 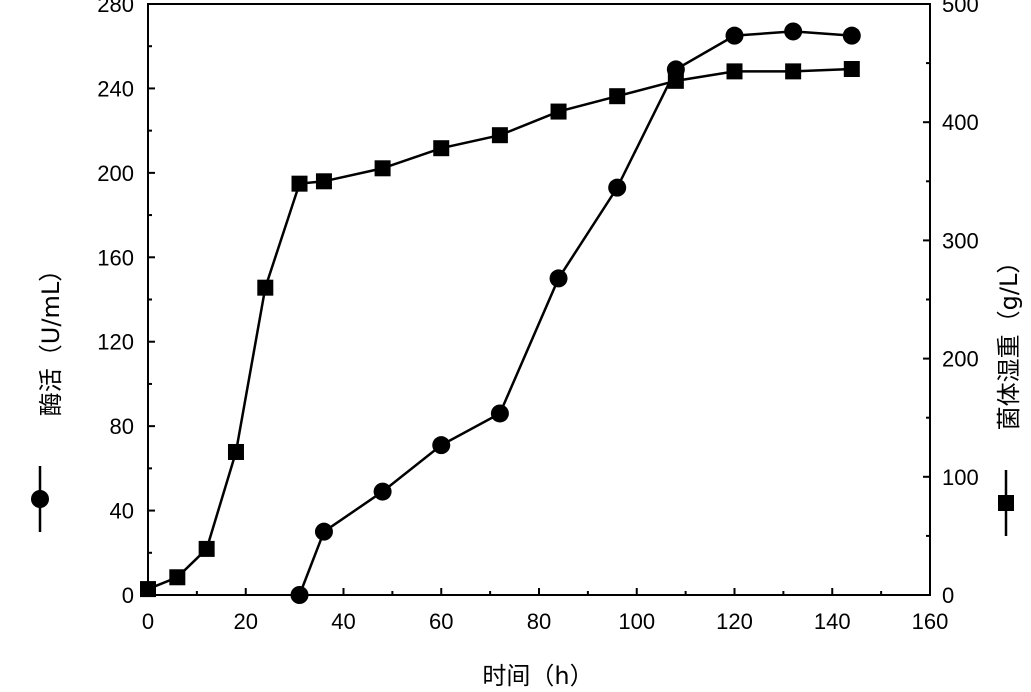 I want to click on x-tick-label: 120, so click(x=734, y=621).